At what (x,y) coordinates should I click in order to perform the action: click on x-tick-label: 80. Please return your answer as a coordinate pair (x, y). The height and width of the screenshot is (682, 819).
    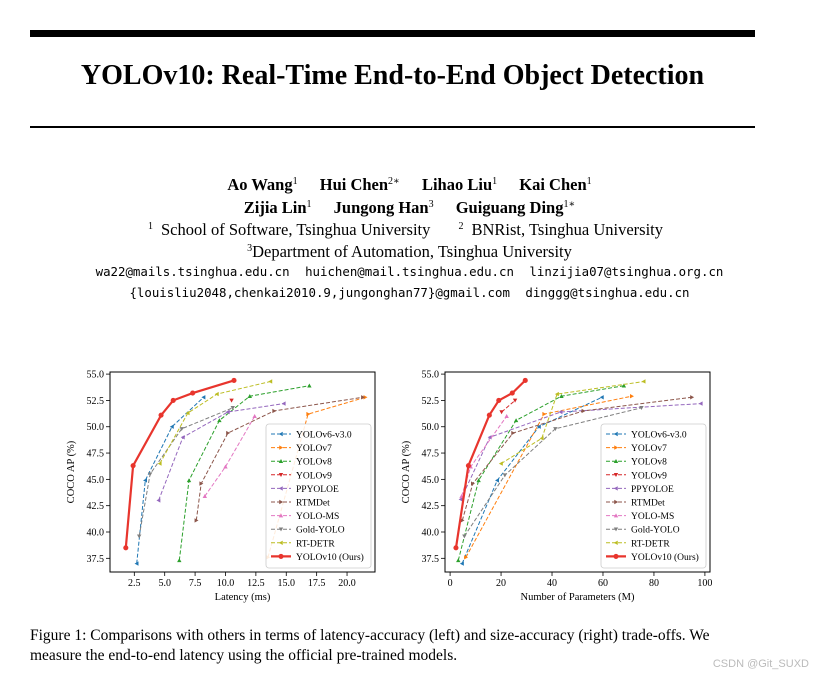
    Looking at the image, I should click on (654, 583).